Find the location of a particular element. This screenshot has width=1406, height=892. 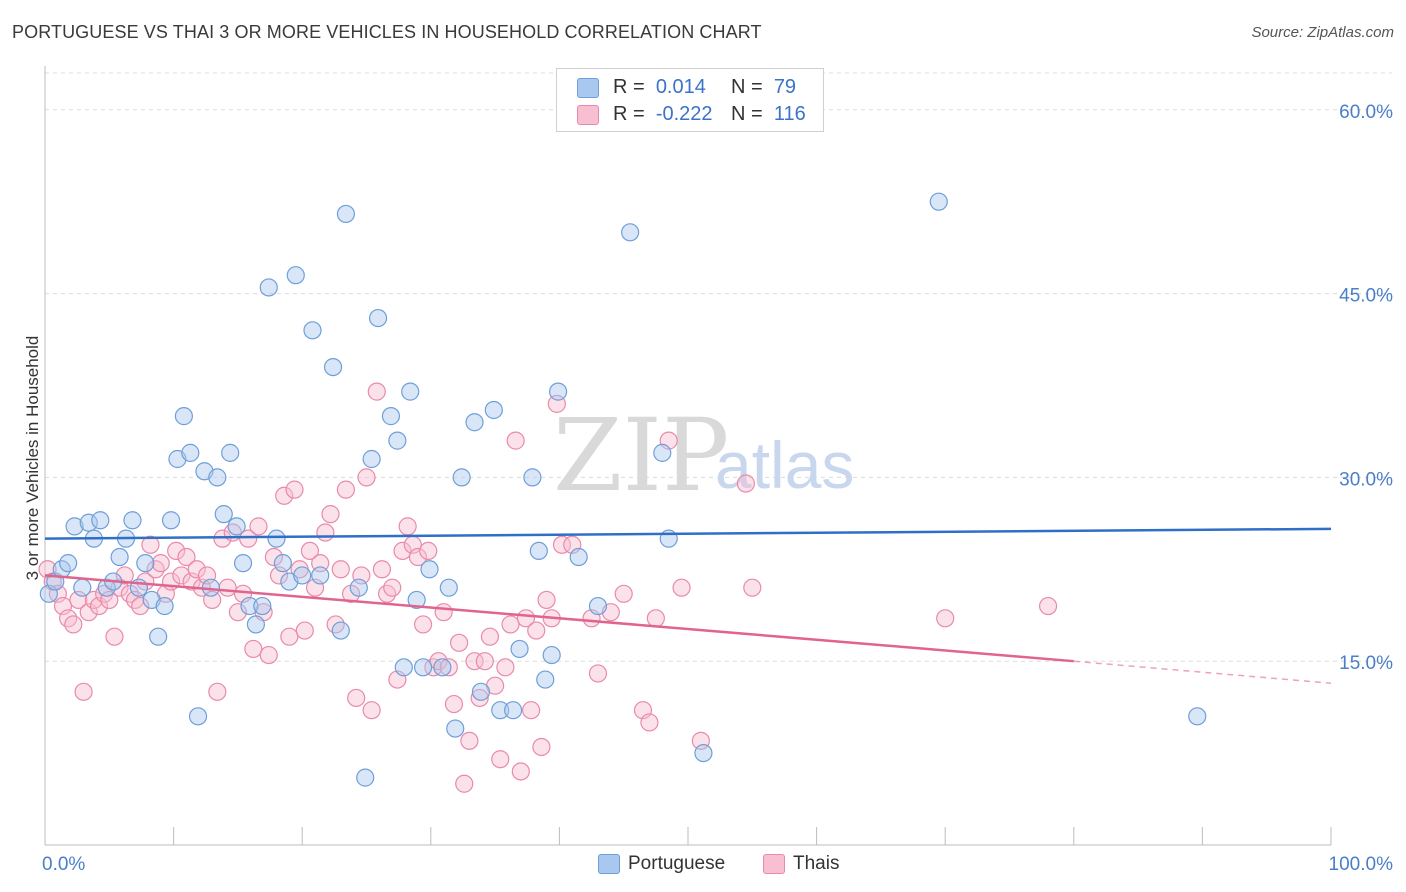

correlation-legend: R = 0.014 N = 79 R = -0.222 N = 116 is located at coordinates (690, 100).